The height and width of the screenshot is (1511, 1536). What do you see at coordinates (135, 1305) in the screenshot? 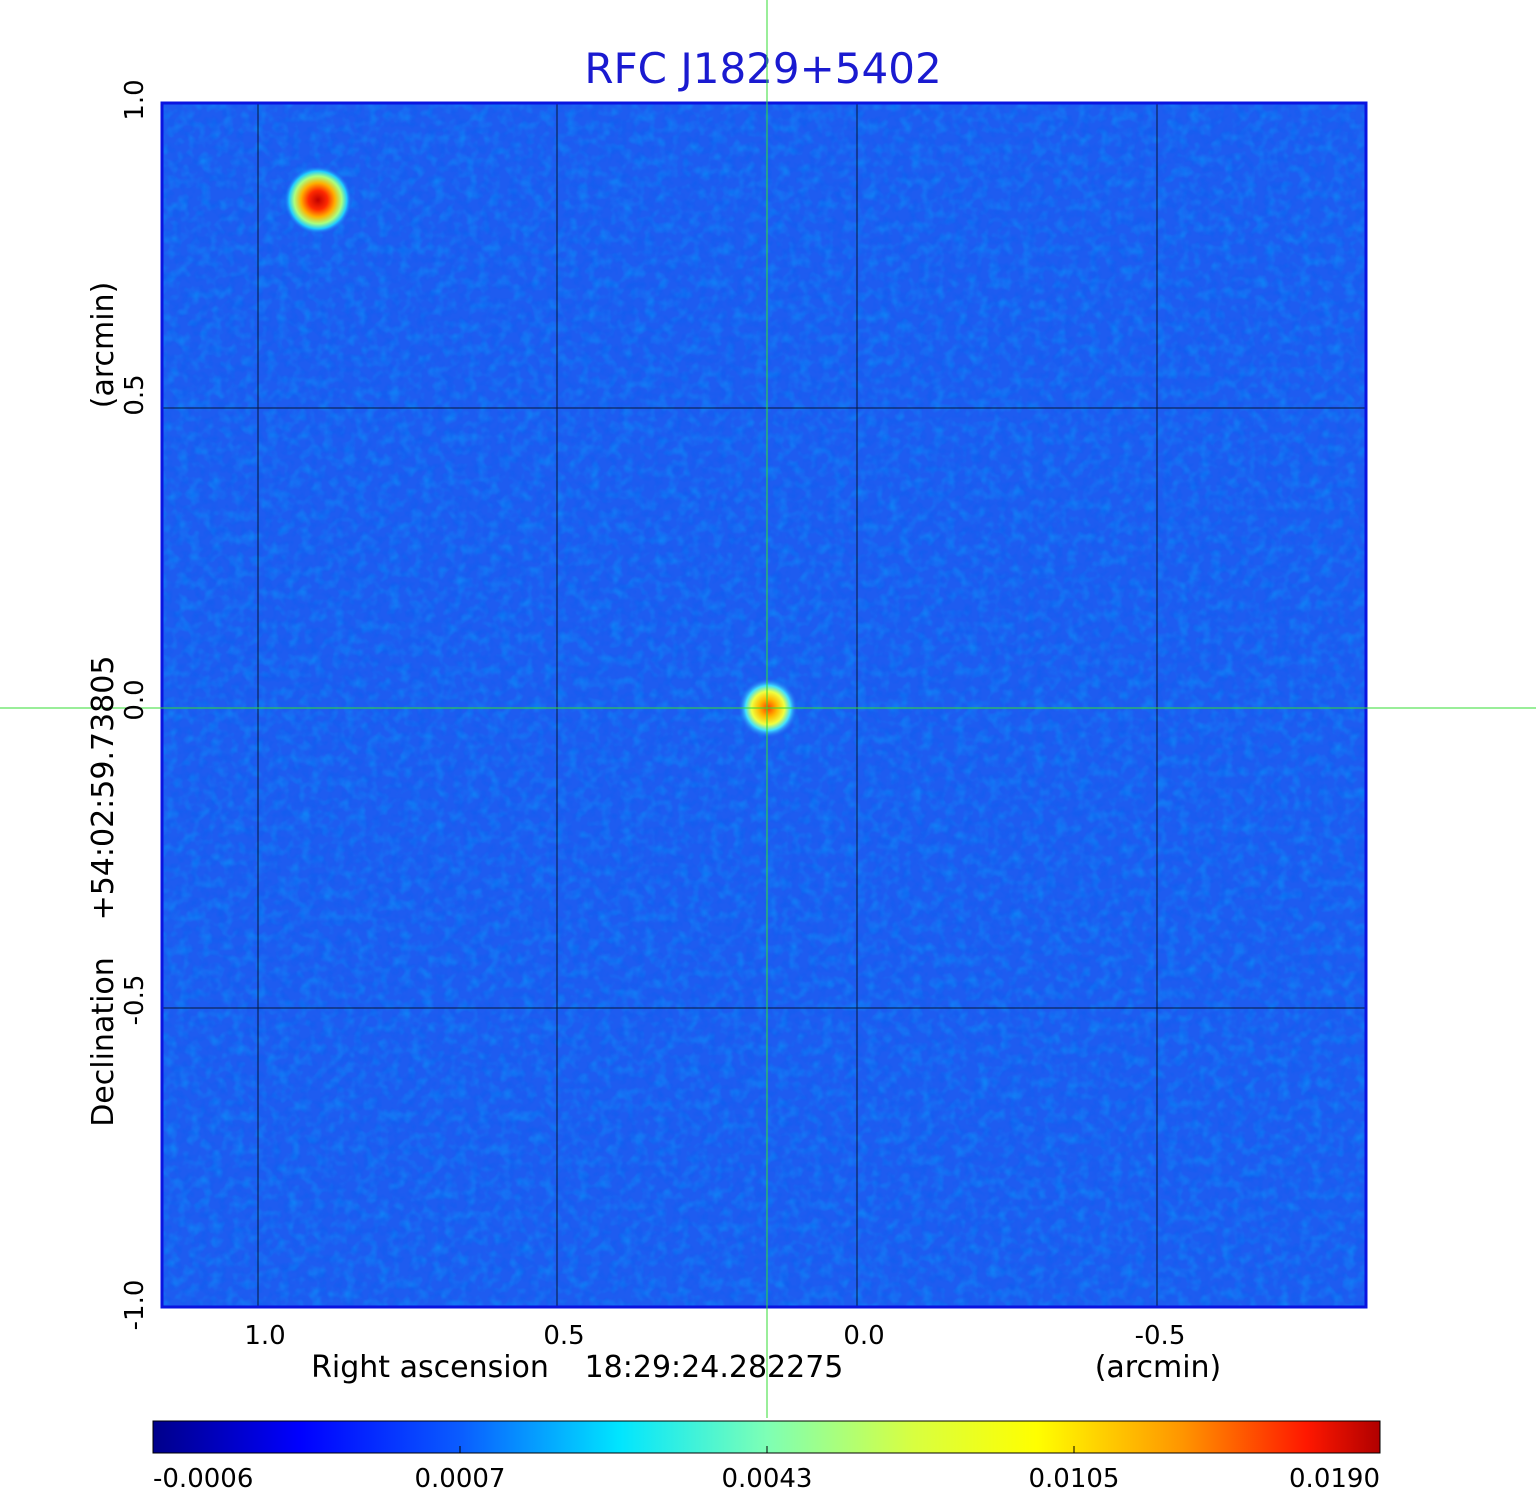
I see `y-tick-label: -1.0` at bounding box center [135, 1305].